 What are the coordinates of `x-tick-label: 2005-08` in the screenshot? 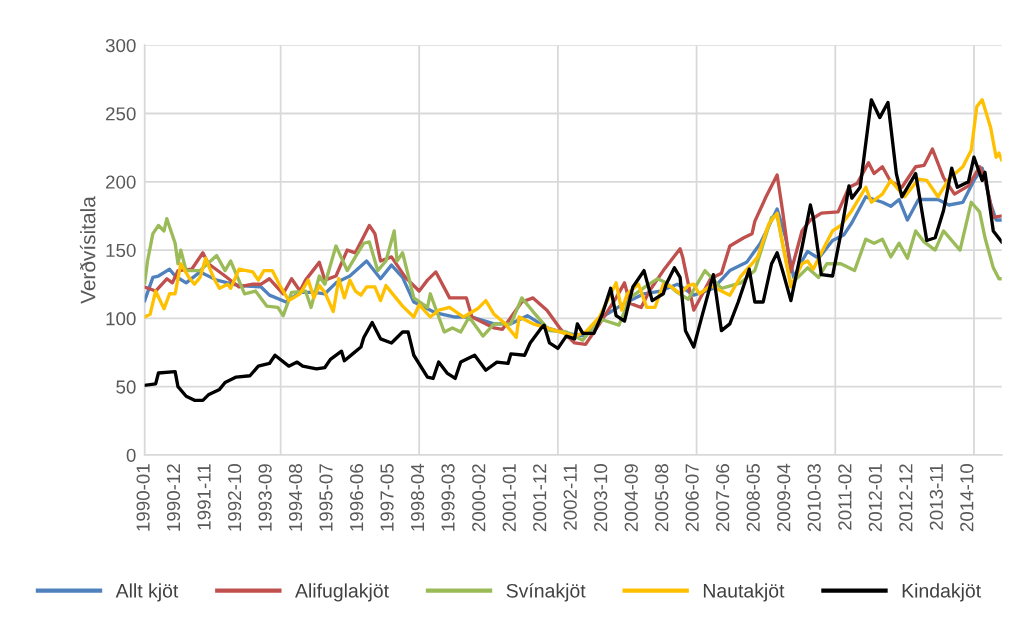 It's located at (662, 498).